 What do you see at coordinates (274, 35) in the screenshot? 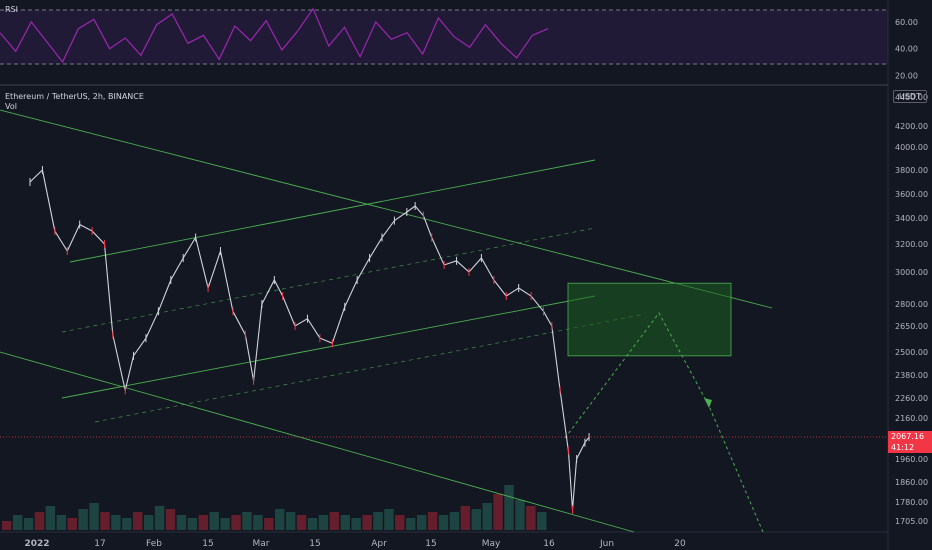
I see `rsi-series-line` at bounding box center [274, 35].